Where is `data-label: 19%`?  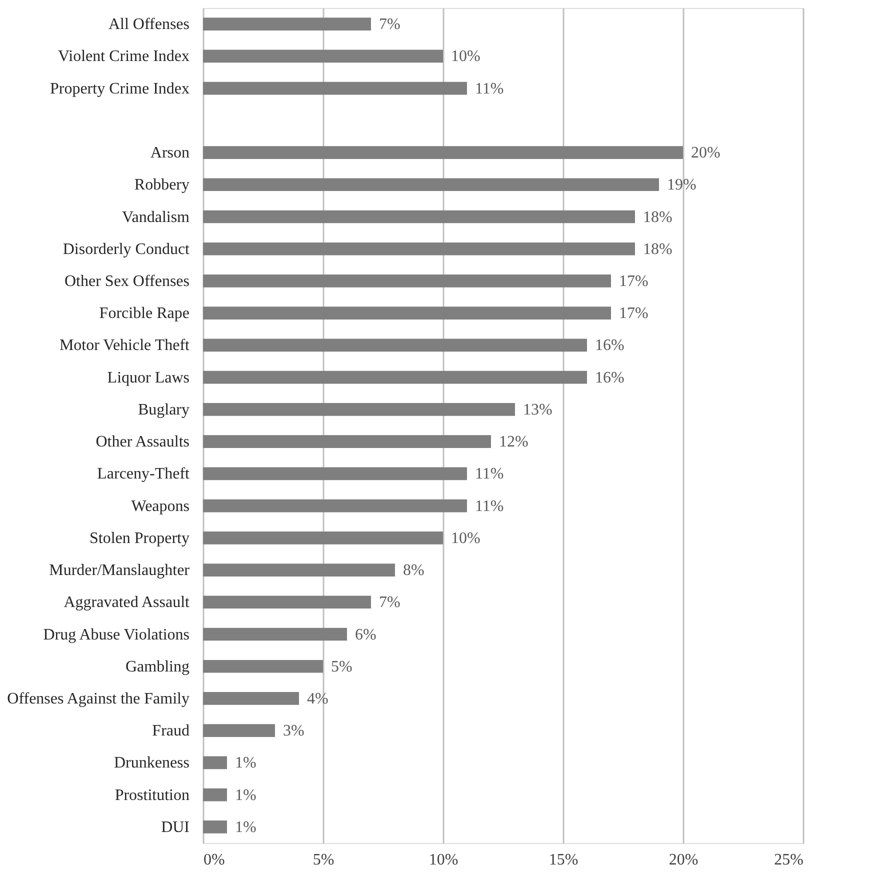
data-label: 19% is located at coordinates (681, 185).